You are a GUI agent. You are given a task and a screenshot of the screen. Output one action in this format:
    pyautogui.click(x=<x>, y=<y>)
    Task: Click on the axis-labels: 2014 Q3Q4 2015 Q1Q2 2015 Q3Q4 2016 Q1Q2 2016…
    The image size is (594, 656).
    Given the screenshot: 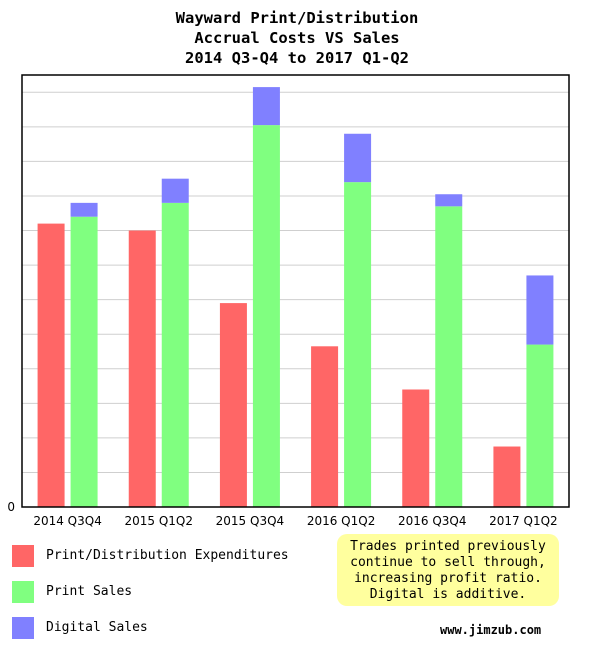 What is the action you would take?
    pyautogui.click(x=282, y=514)
    